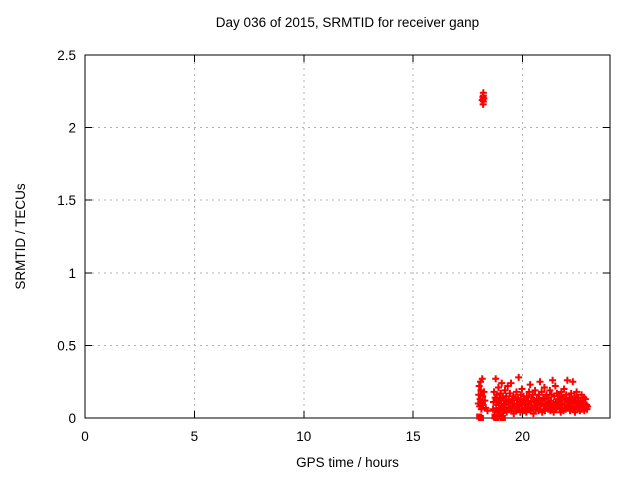  I want to click on x-tick-label: 10, so click(303, 436).